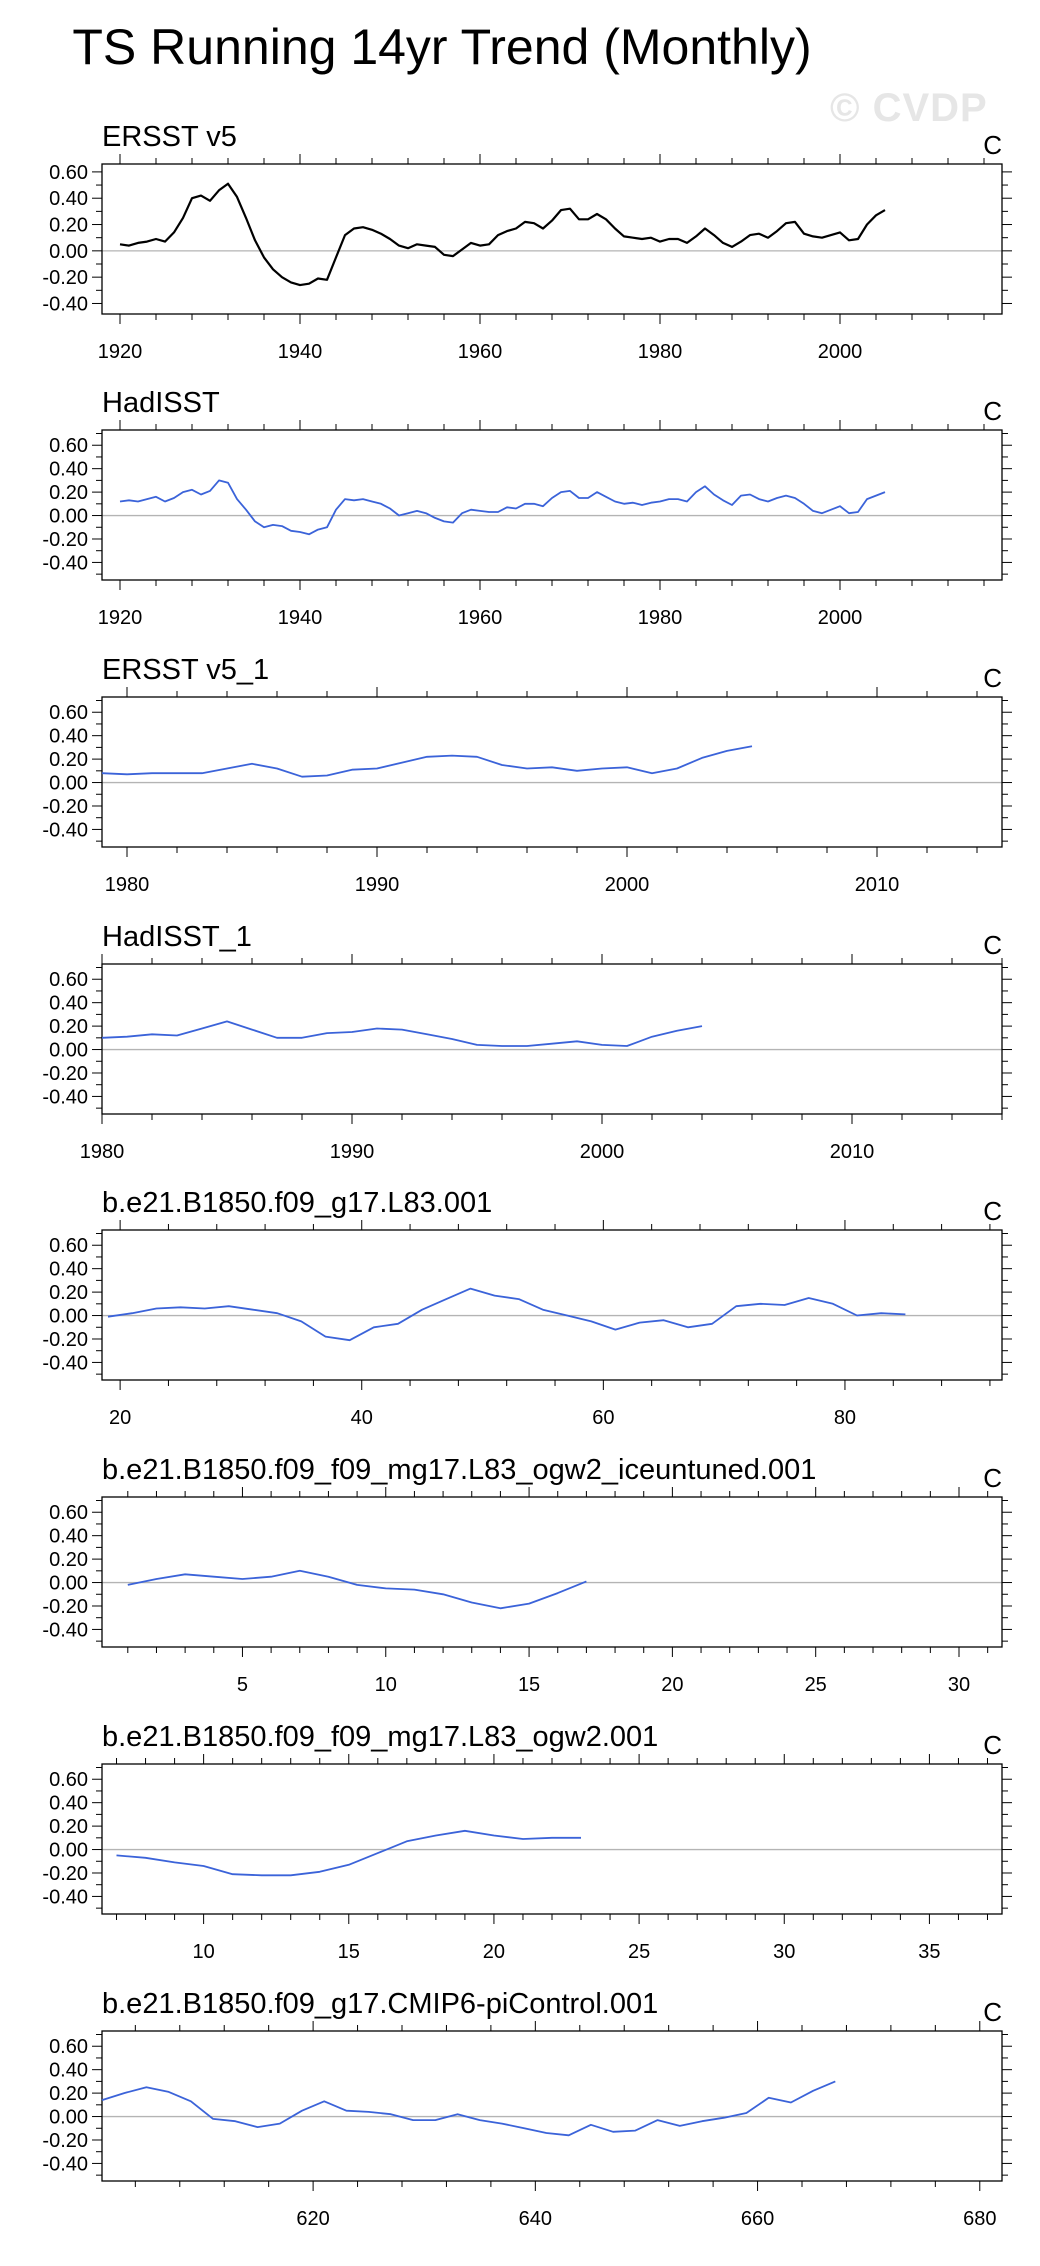 The width and height of the screenshot is (1040, 2266). What do you see at coordinates (757, 2219) in the screenshot?
I see `x-tick-label: 660` at bounding box center [757, 2219].